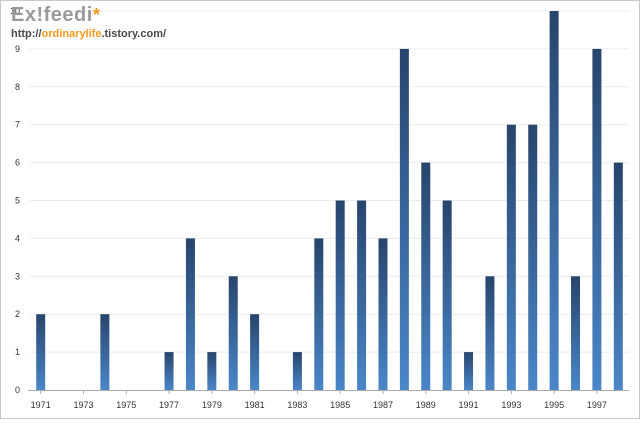  Describe the element at coordinates (212, 371) in the screenshot. I see `bar-1979` at that location.